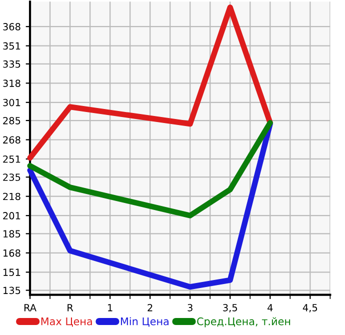  What do you see at coordinates (12, 253) in the screenshot?
I see `y-tick-label: 168` at bounding box center [12, 253].